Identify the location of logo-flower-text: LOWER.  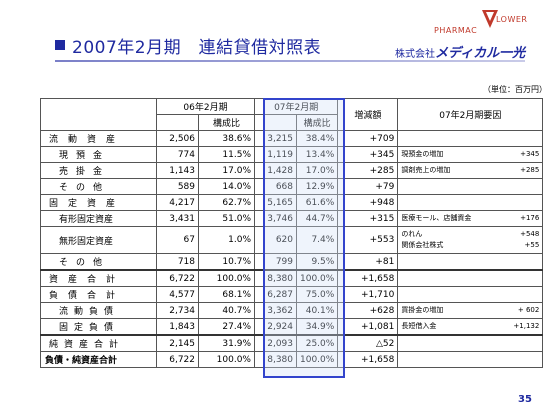
(512, 19).